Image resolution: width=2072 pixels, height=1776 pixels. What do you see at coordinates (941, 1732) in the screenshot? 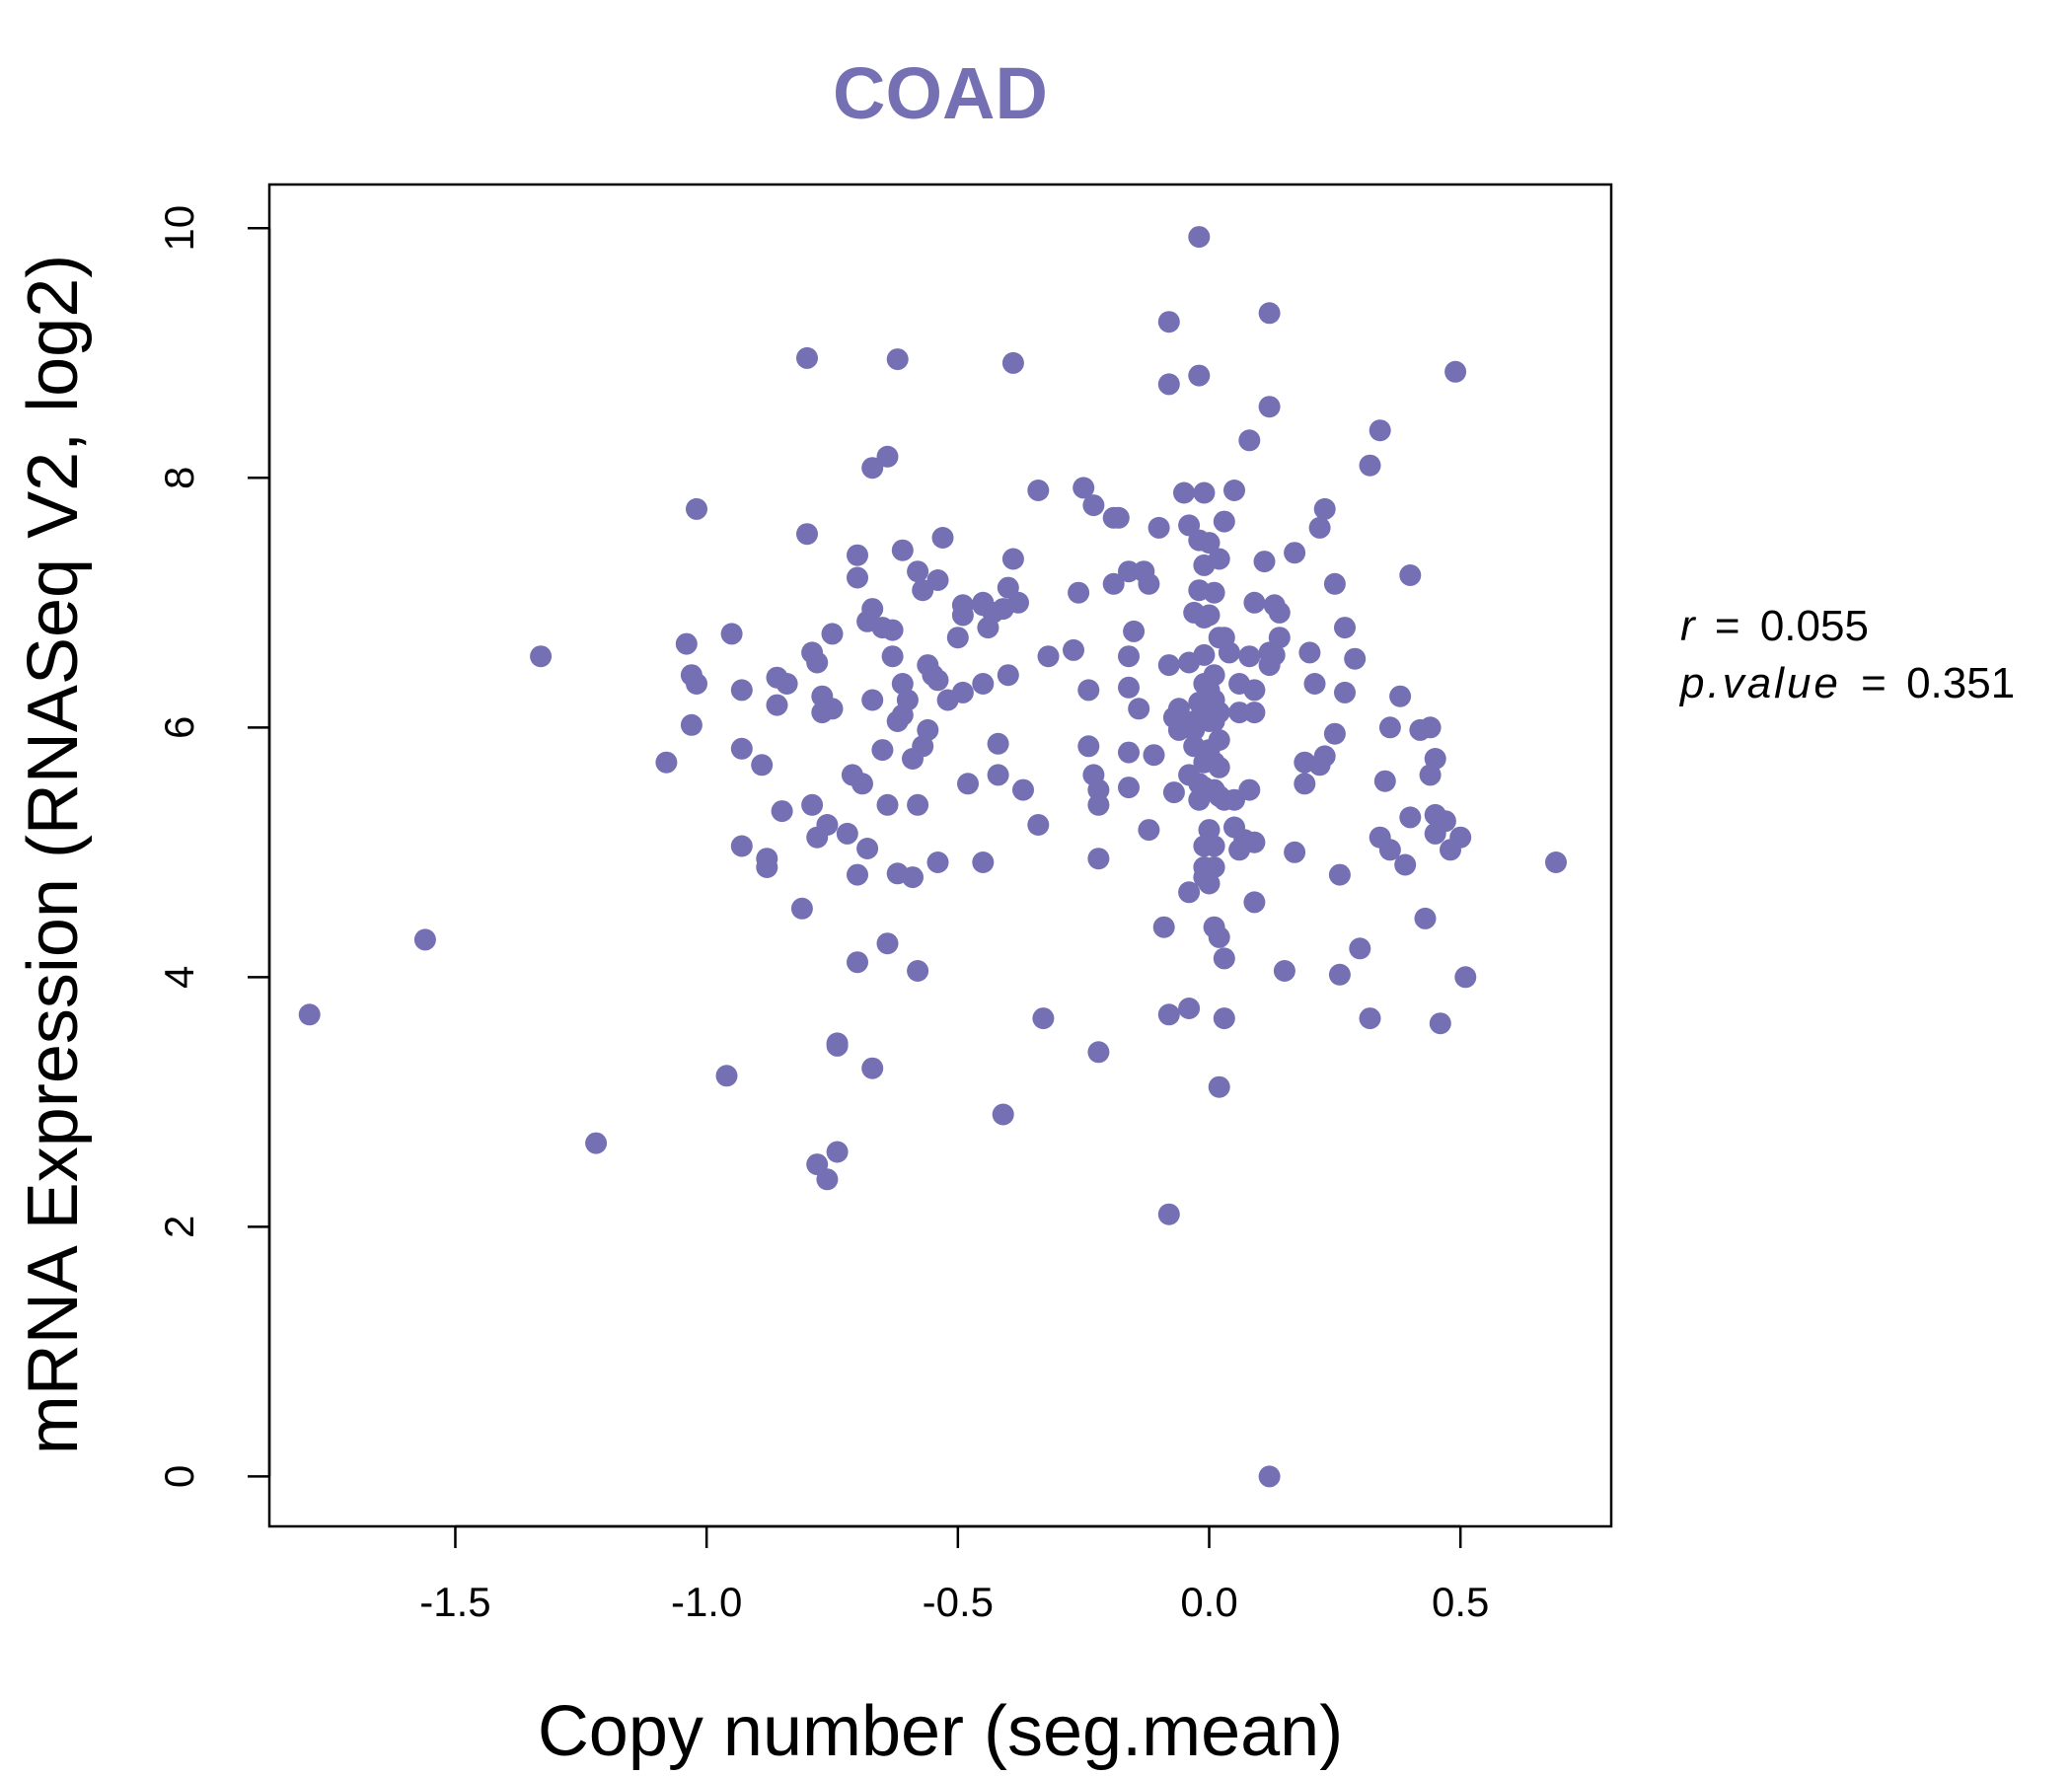
I see `x-axis-label: Copy number (seg.mean)` at bounding box center [941, 1732].